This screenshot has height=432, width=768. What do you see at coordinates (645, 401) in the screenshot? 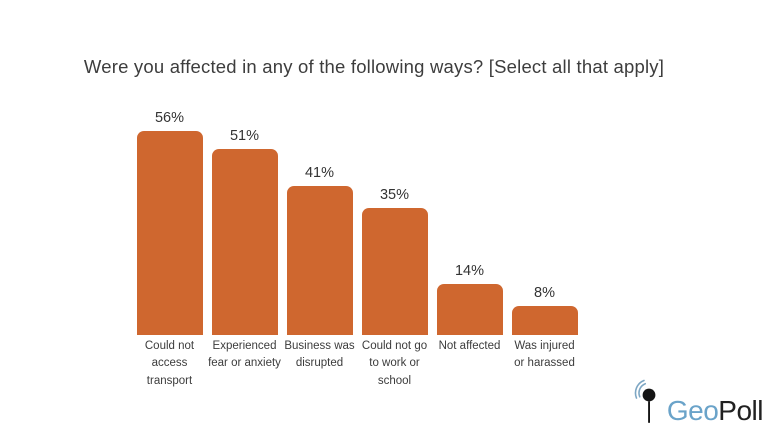
I see `map-pin-signal-icon` at bounding box center [645, 401].